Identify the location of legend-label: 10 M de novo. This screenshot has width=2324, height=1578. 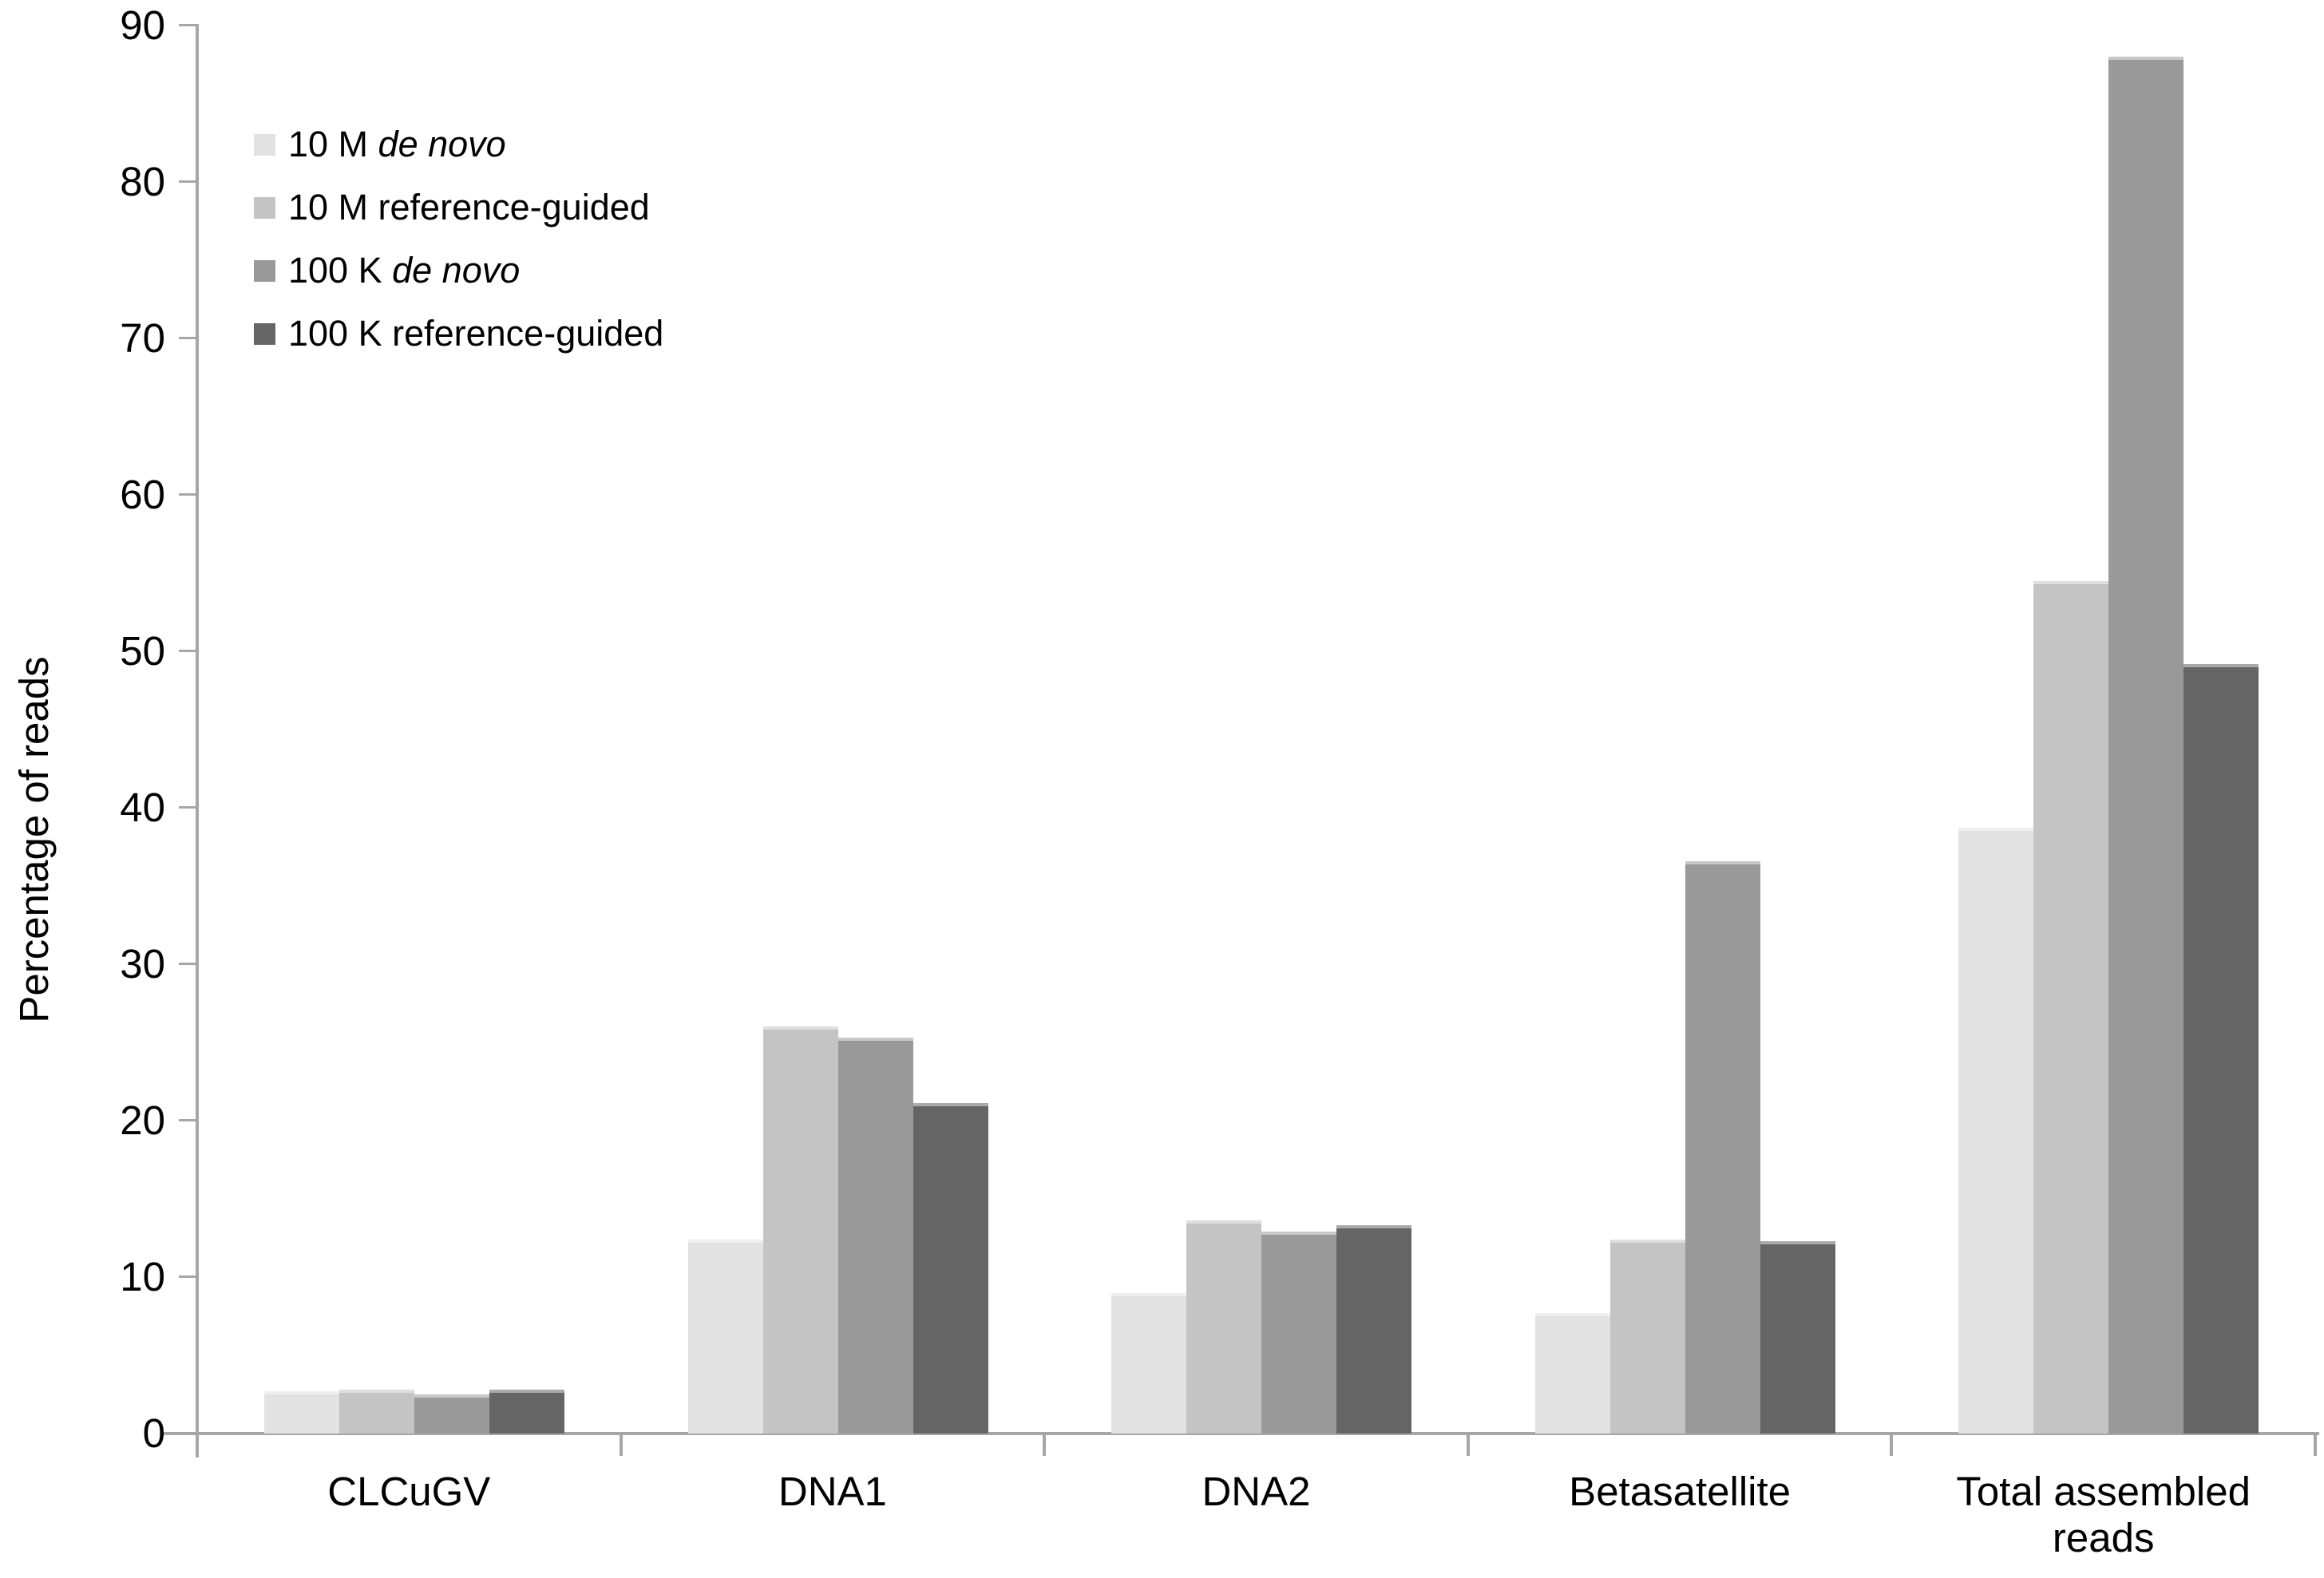
(397, 144).